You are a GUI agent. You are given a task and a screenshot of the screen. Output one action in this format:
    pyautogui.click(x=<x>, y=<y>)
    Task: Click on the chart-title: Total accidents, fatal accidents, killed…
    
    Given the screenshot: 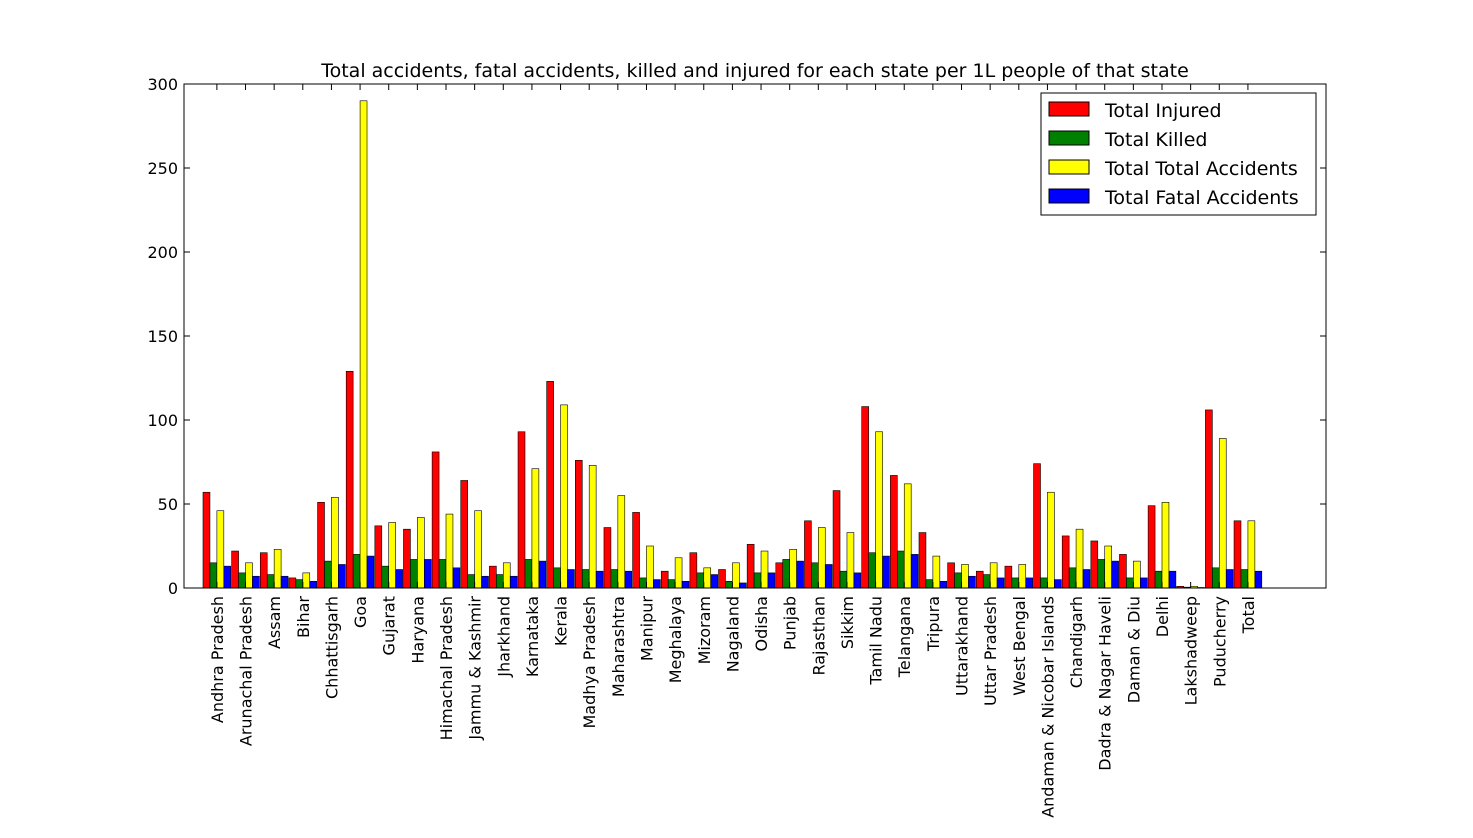 What is the action you would take?
    pyautogui.click(x=754, y=71)
    